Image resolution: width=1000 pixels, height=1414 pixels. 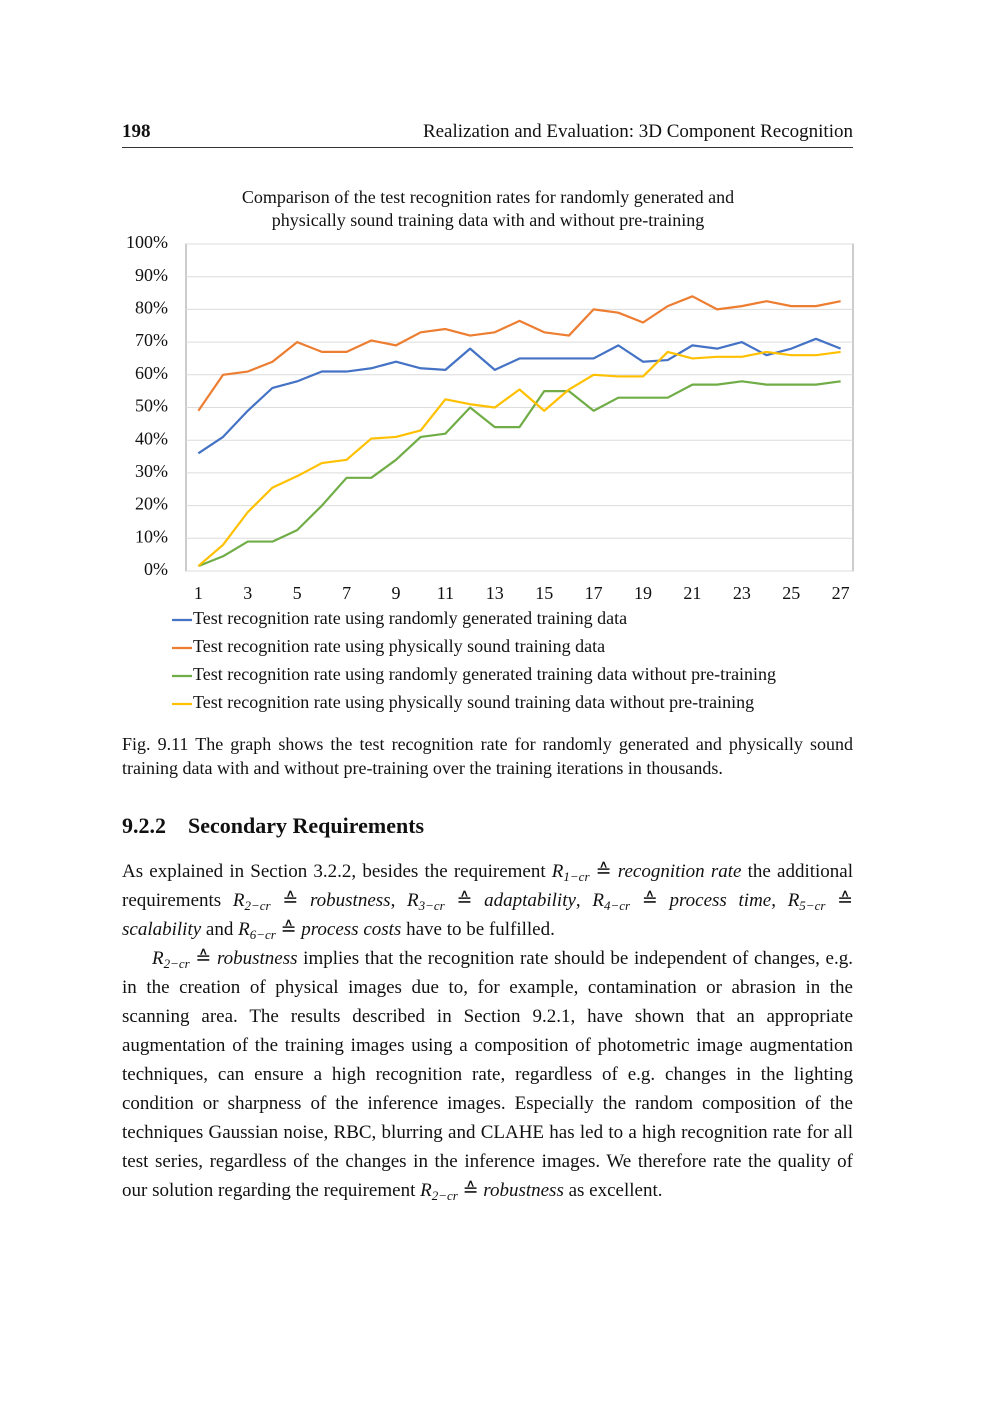 I want to click on math: process costs, so click(x=351, y=929).